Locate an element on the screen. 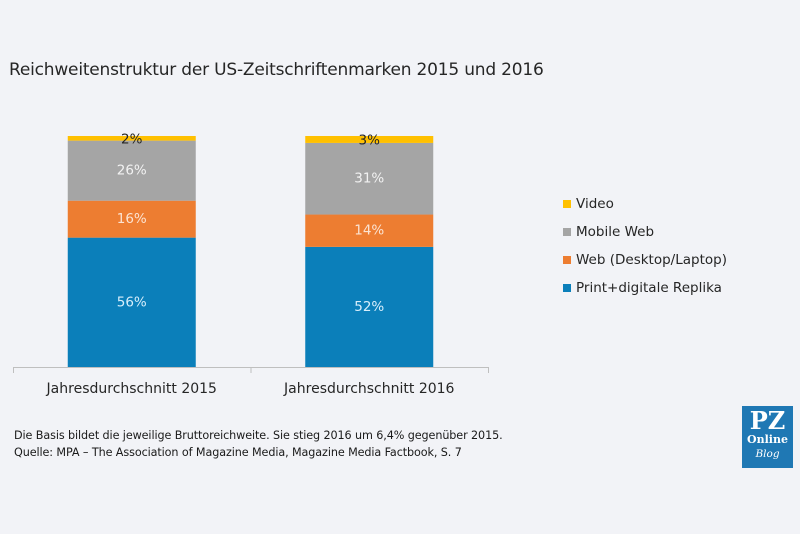 This screenshot has height=534, width=800. pz-online-blog-logo: PZ Online Blog is located at coordinates (767, 437).